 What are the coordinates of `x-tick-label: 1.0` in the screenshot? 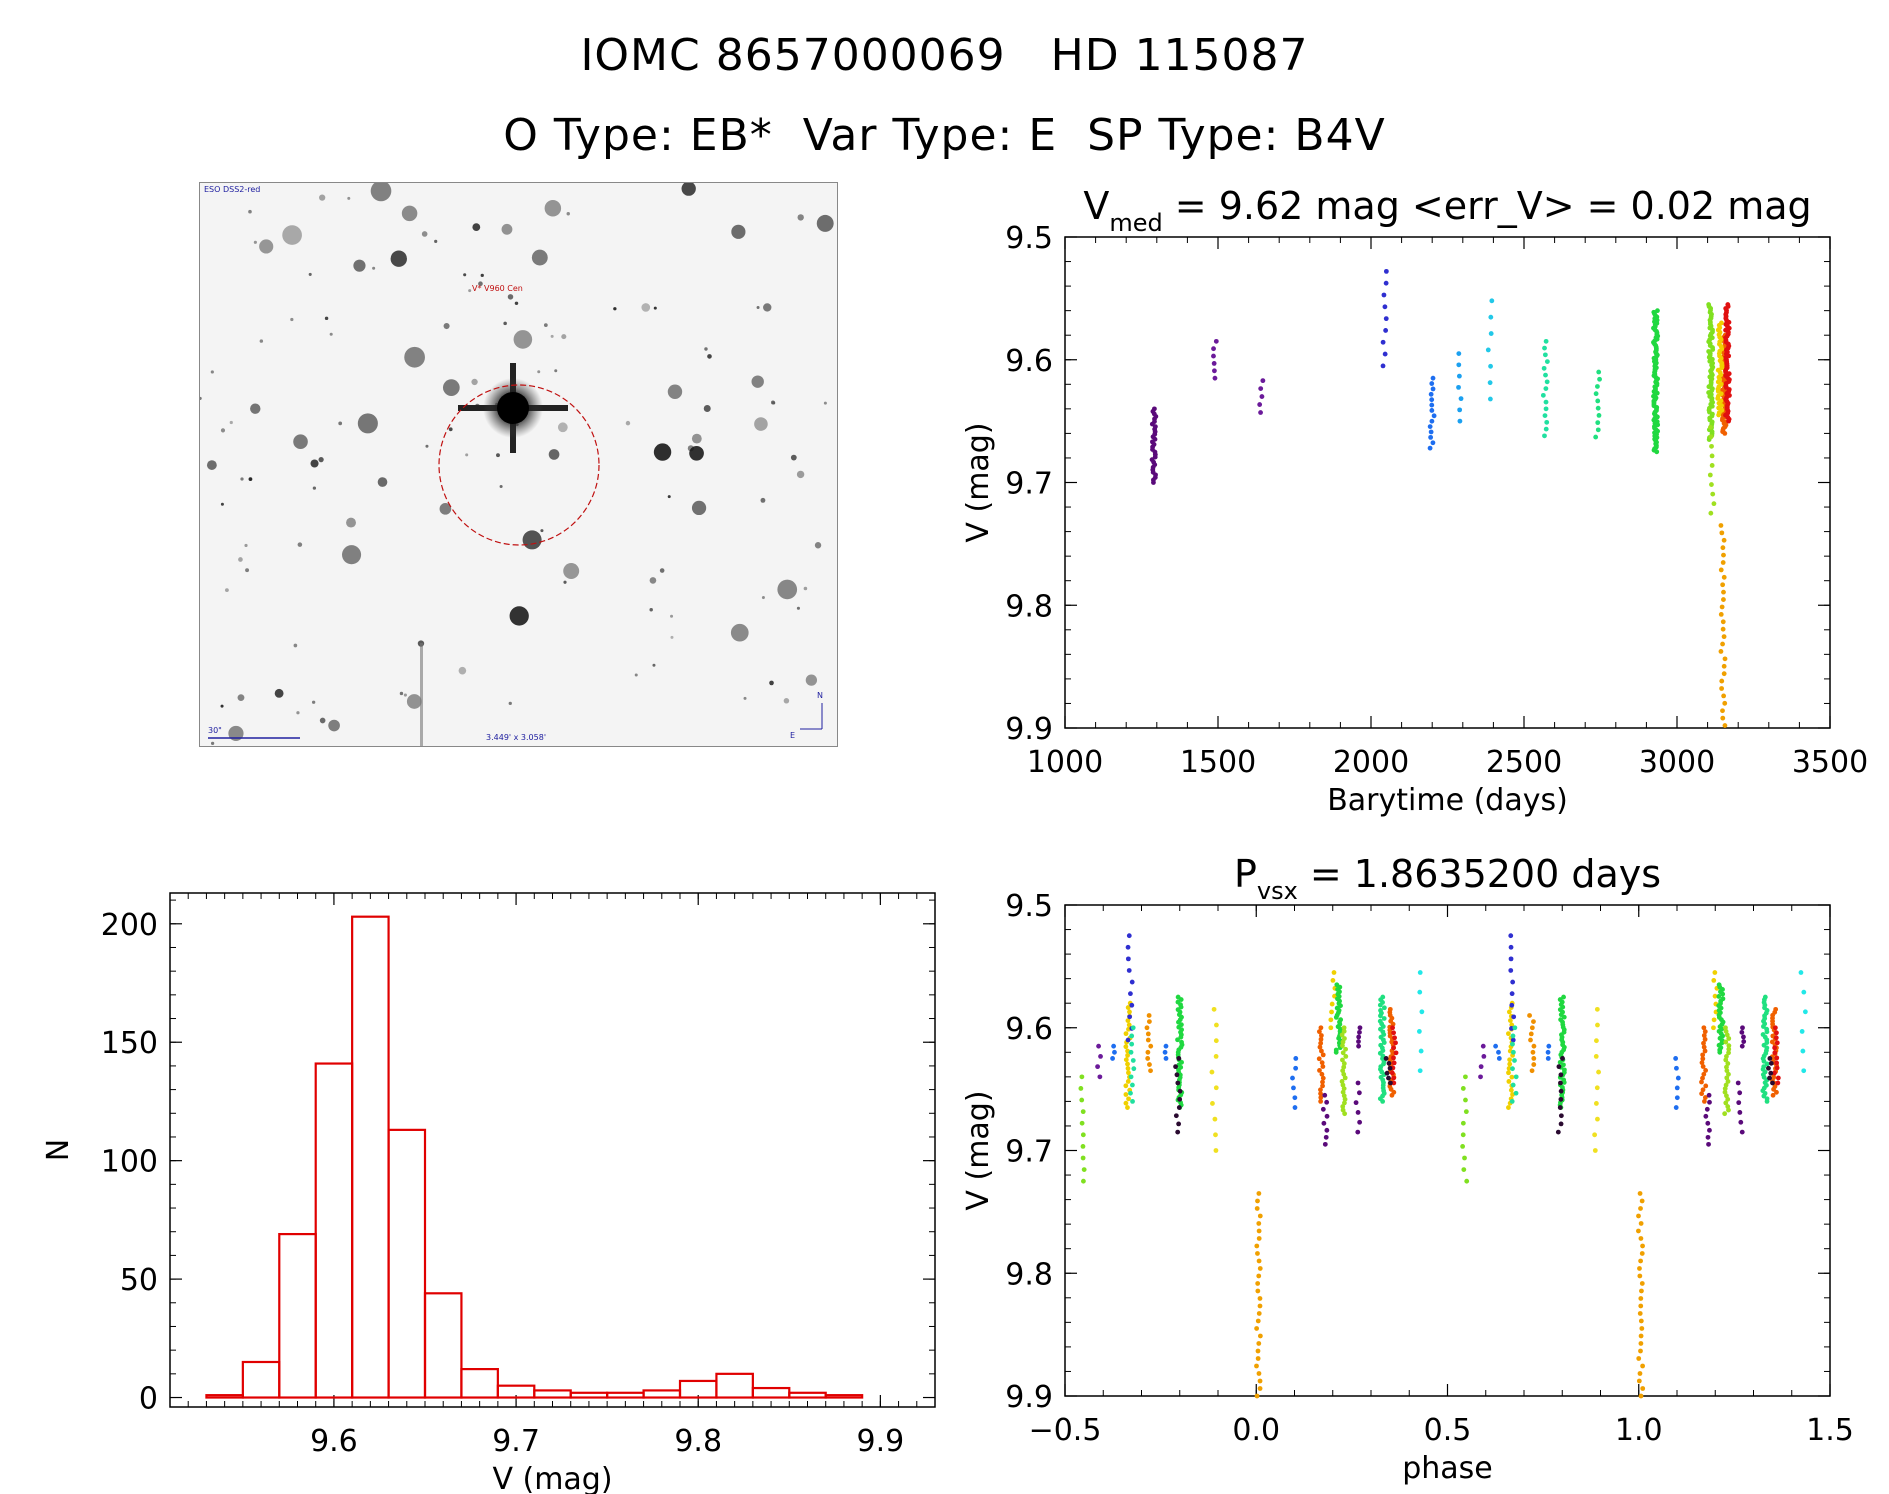 It's located at (1639, 1430).